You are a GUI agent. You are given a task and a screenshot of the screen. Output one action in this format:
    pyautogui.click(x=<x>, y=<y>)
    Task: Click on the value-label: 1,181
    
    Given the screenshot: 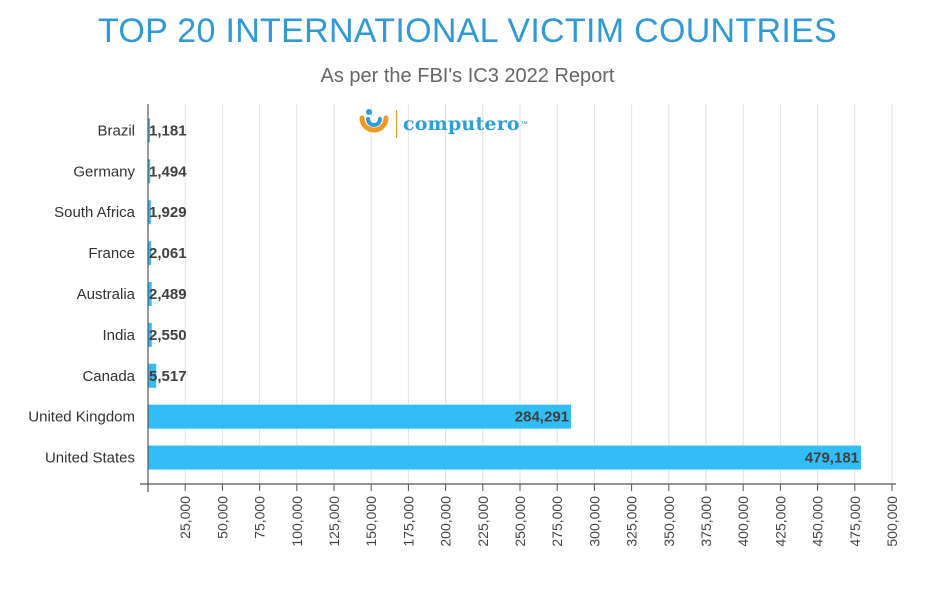 What is the action you would take?
    pyautogui.click(x=168, y=130)
    